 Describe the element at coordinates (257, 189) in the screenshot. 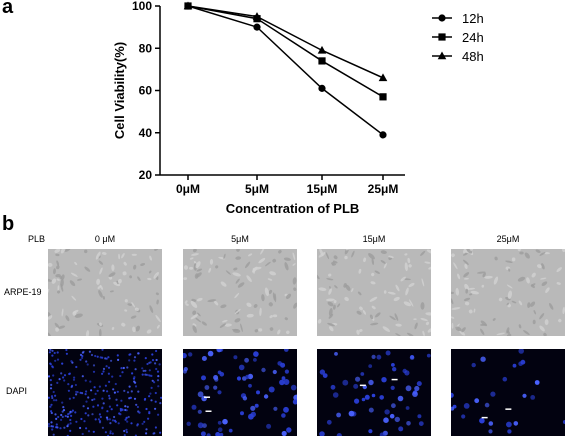

I see `x-tick-label: 5μM` at that location.